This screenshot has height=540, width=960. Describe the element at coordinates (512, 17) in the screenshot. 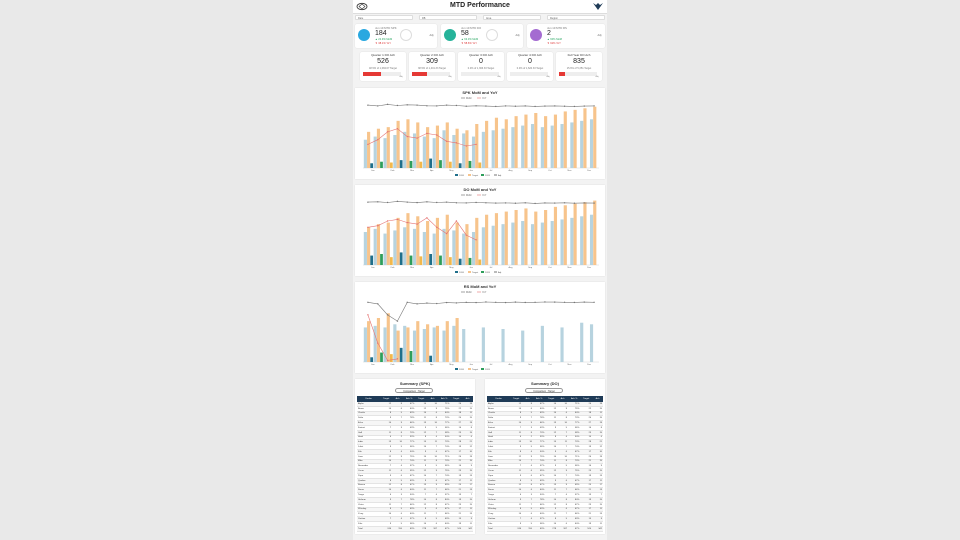

I see `filter-area: Area` at that location.